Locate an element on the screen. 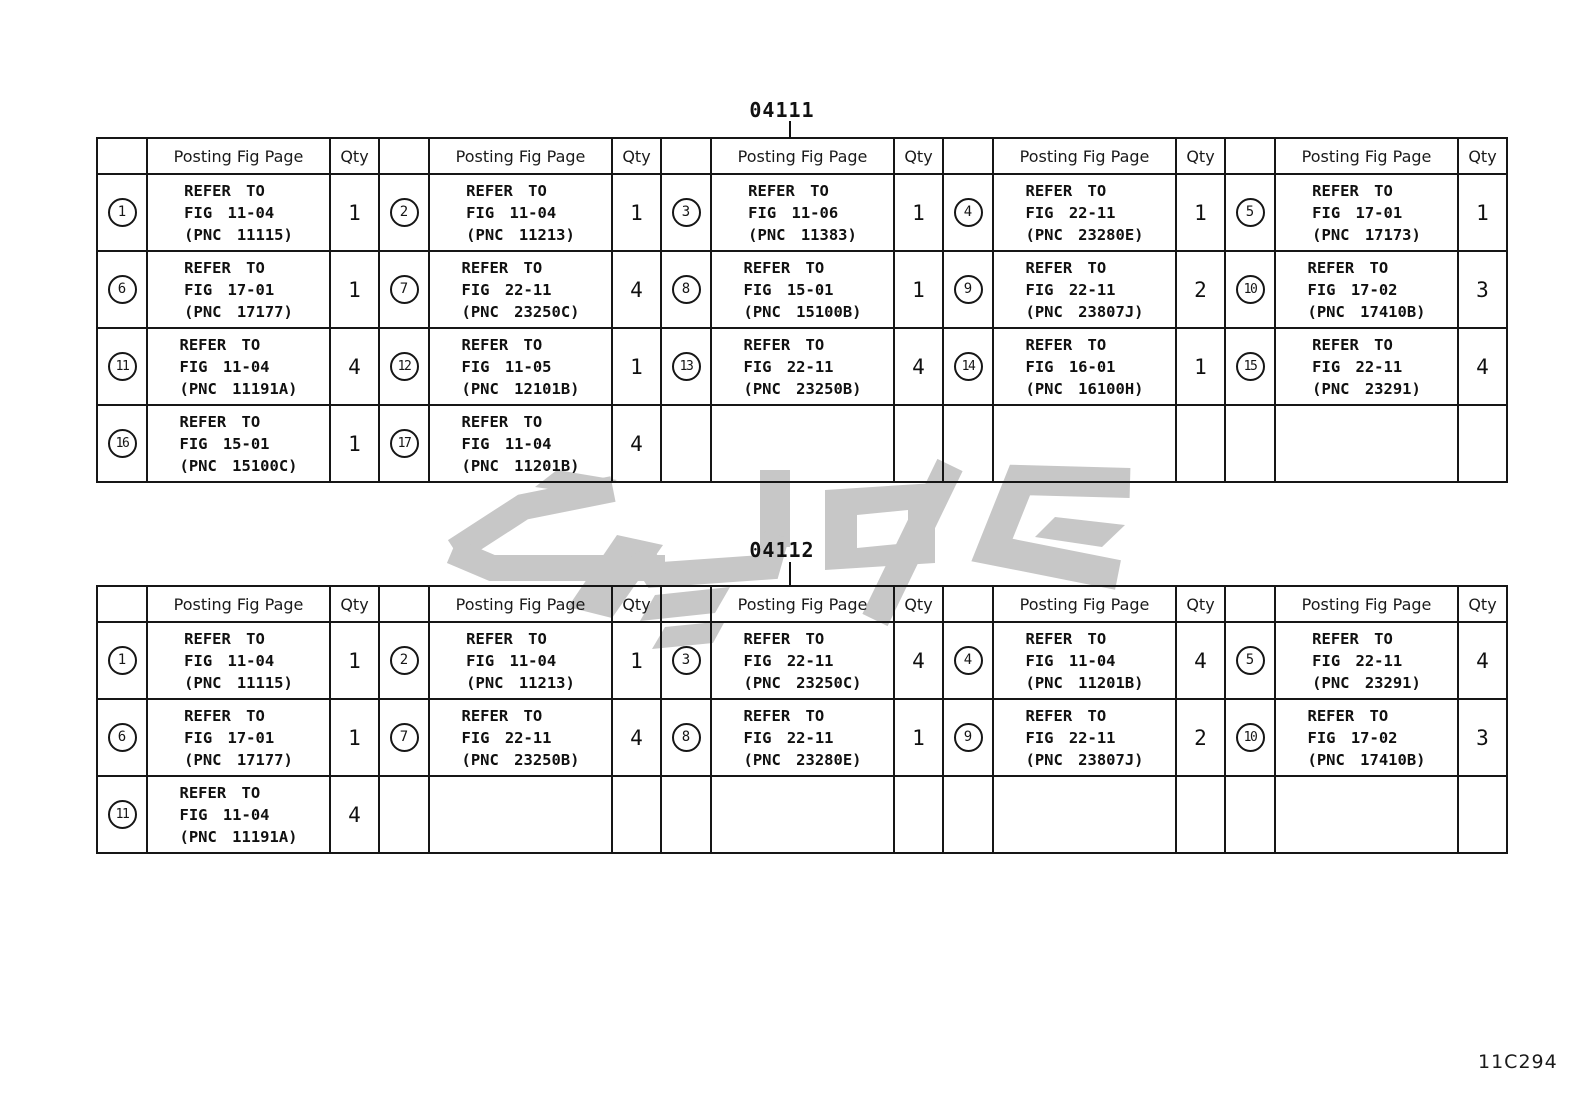 Image resolution: width=1592 pixels, height=1099 pixels. refer-to-line: (PNC 11115) is located at coordinates (238, 682).